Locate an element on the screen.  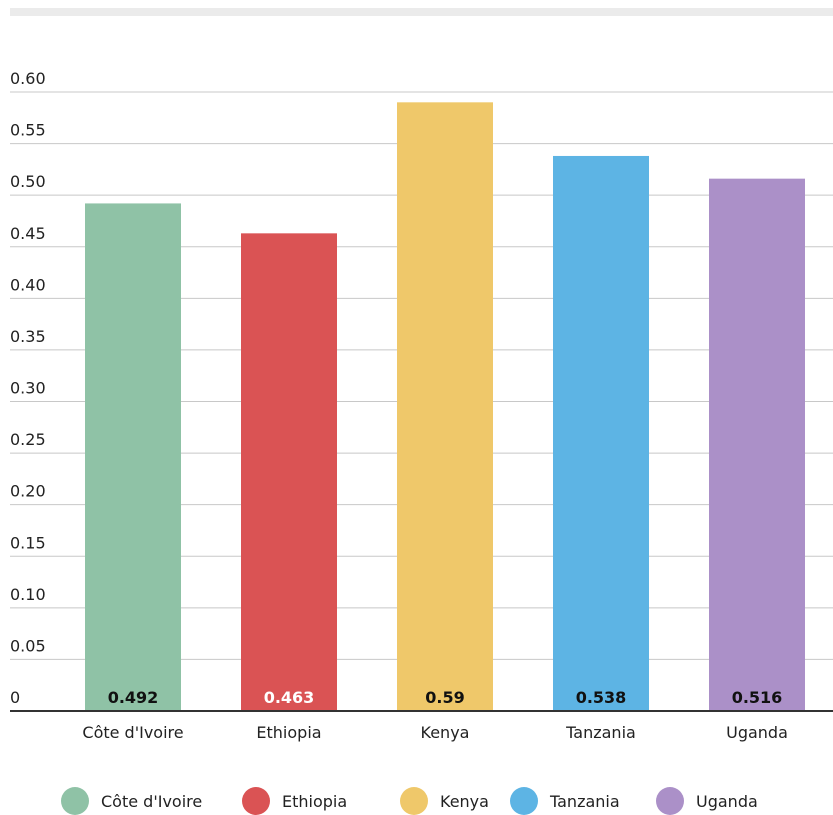
data-label: 0.463 is located at coordinates (289, 697).